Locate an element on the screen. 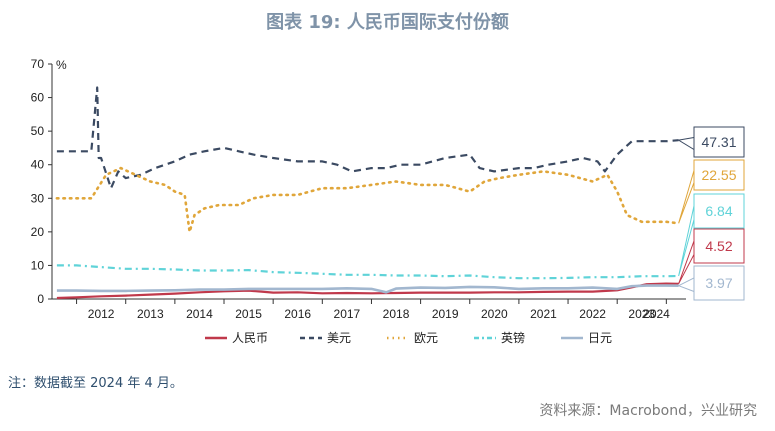  x-tick-label: 2015 is located at coordinates (248, 314).